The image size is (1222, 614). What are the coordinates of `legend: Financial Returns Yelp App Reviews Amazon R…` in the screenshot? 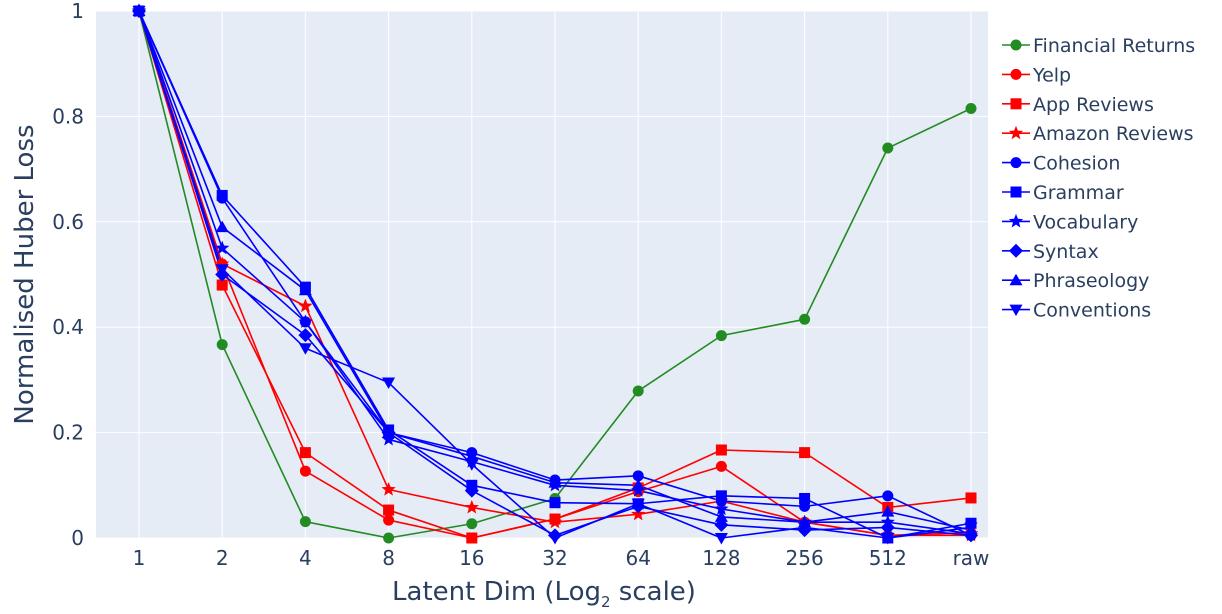 It's located at (1098, 178).